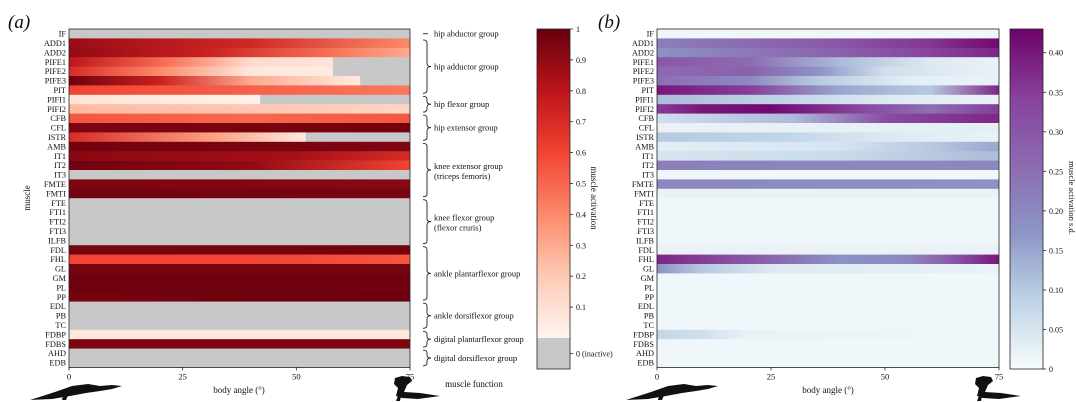 This screenshot has width=1076, height=402. What do you see at coordinates (828, 118) in the screenshot?
I see `heatmap-row-cfb` at bounding box center [828, 118].